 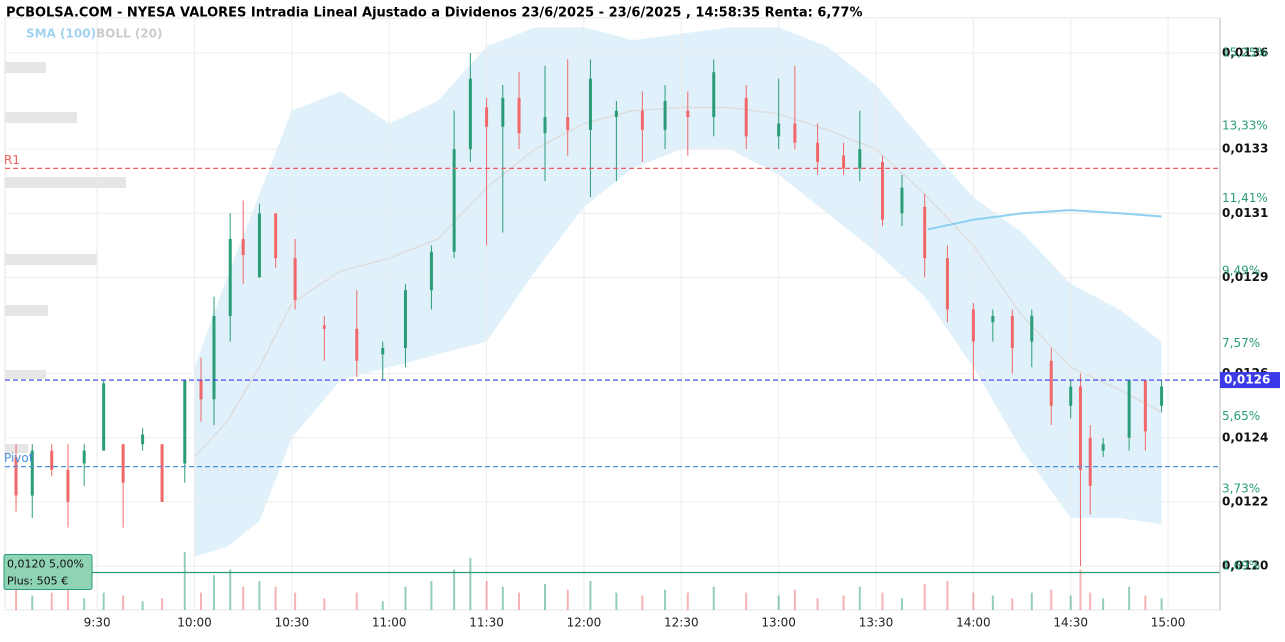 What do you see at coordinates (48, 571) in the screenshot?
I see `target-box` at bounding box center [48, 571].